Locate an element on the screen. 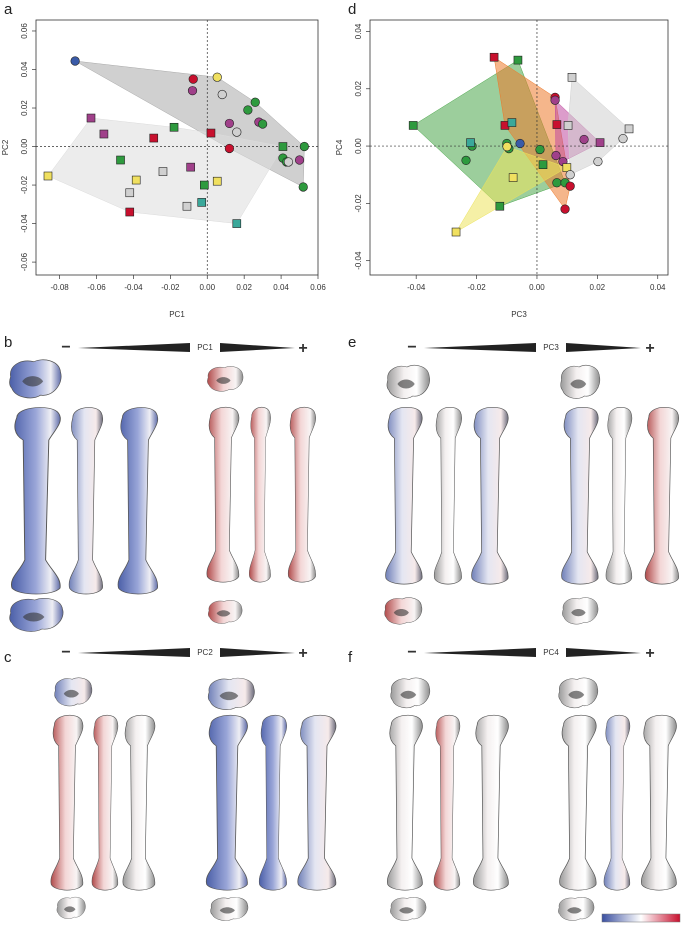 Image resolution: width=685 pixels, height=933 pixels. minus-sign: − is located at coordinates (411, 347).